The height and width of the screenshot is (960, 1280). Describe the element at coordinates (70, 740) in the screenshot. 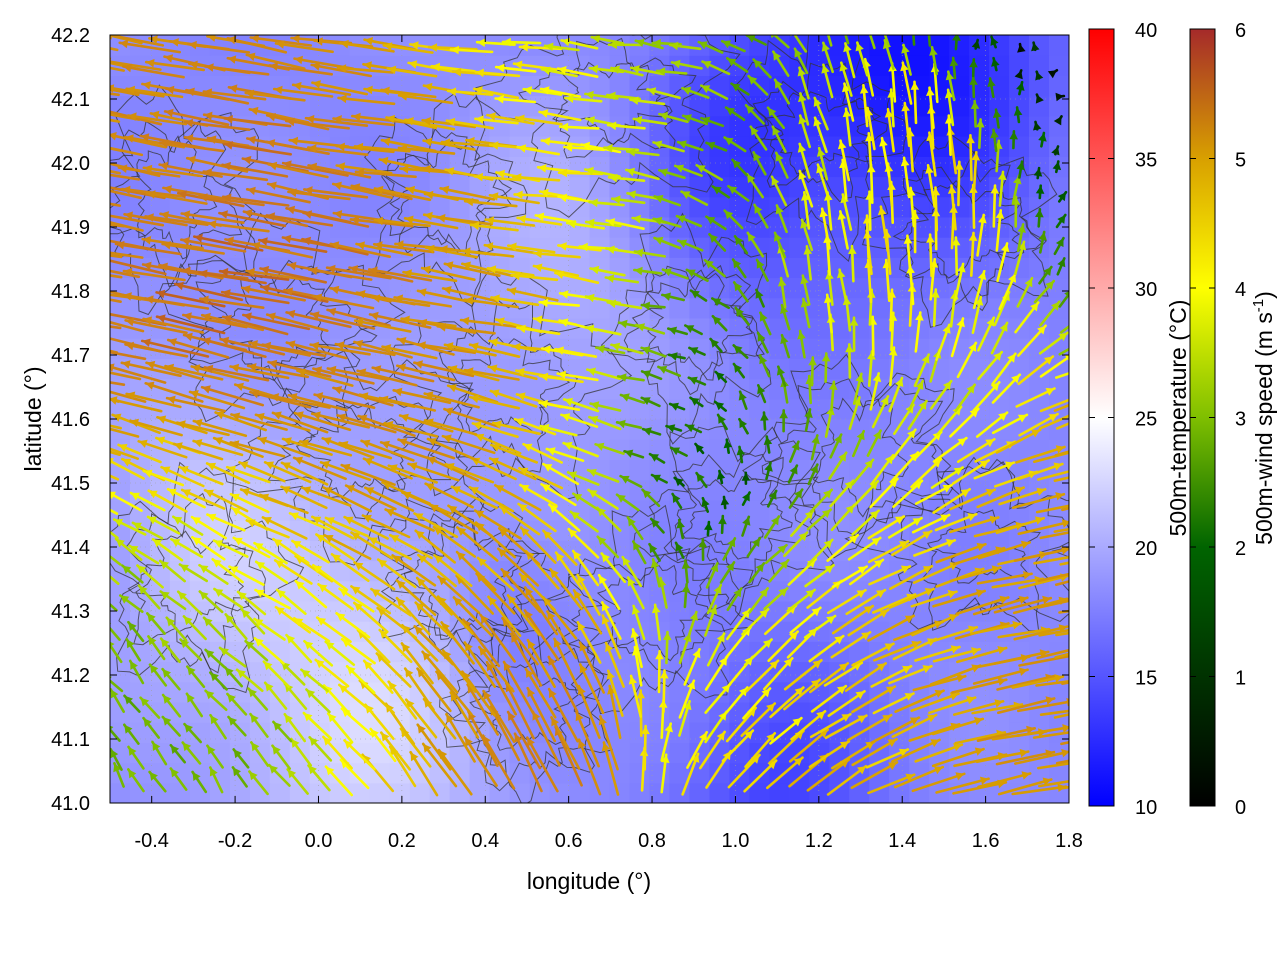

I see `y-tick-label: 41.1` at that location.